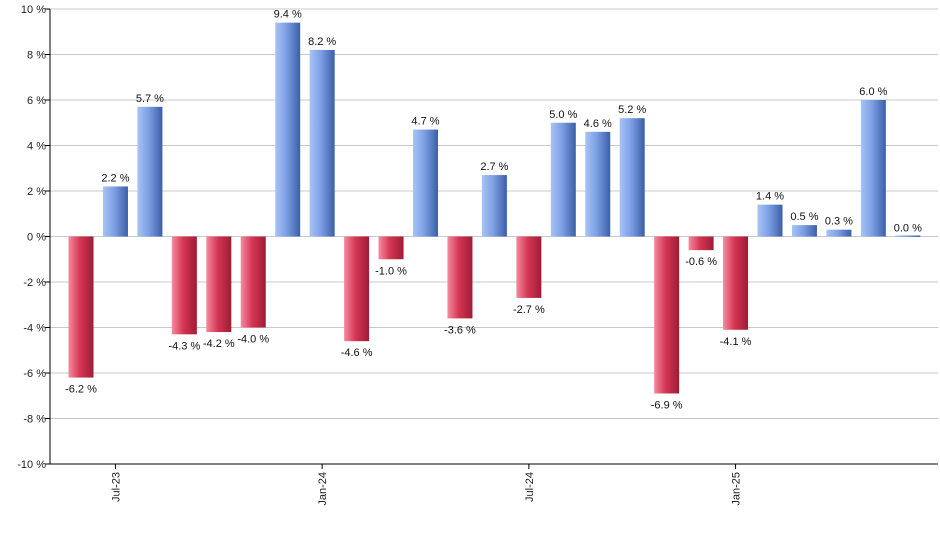 This screenshot has width=940, height=550. What do you see at coordinates (598, 124) in the screenshot?
I see `data-label: 4.6 %` at bounding box center [598, 124].